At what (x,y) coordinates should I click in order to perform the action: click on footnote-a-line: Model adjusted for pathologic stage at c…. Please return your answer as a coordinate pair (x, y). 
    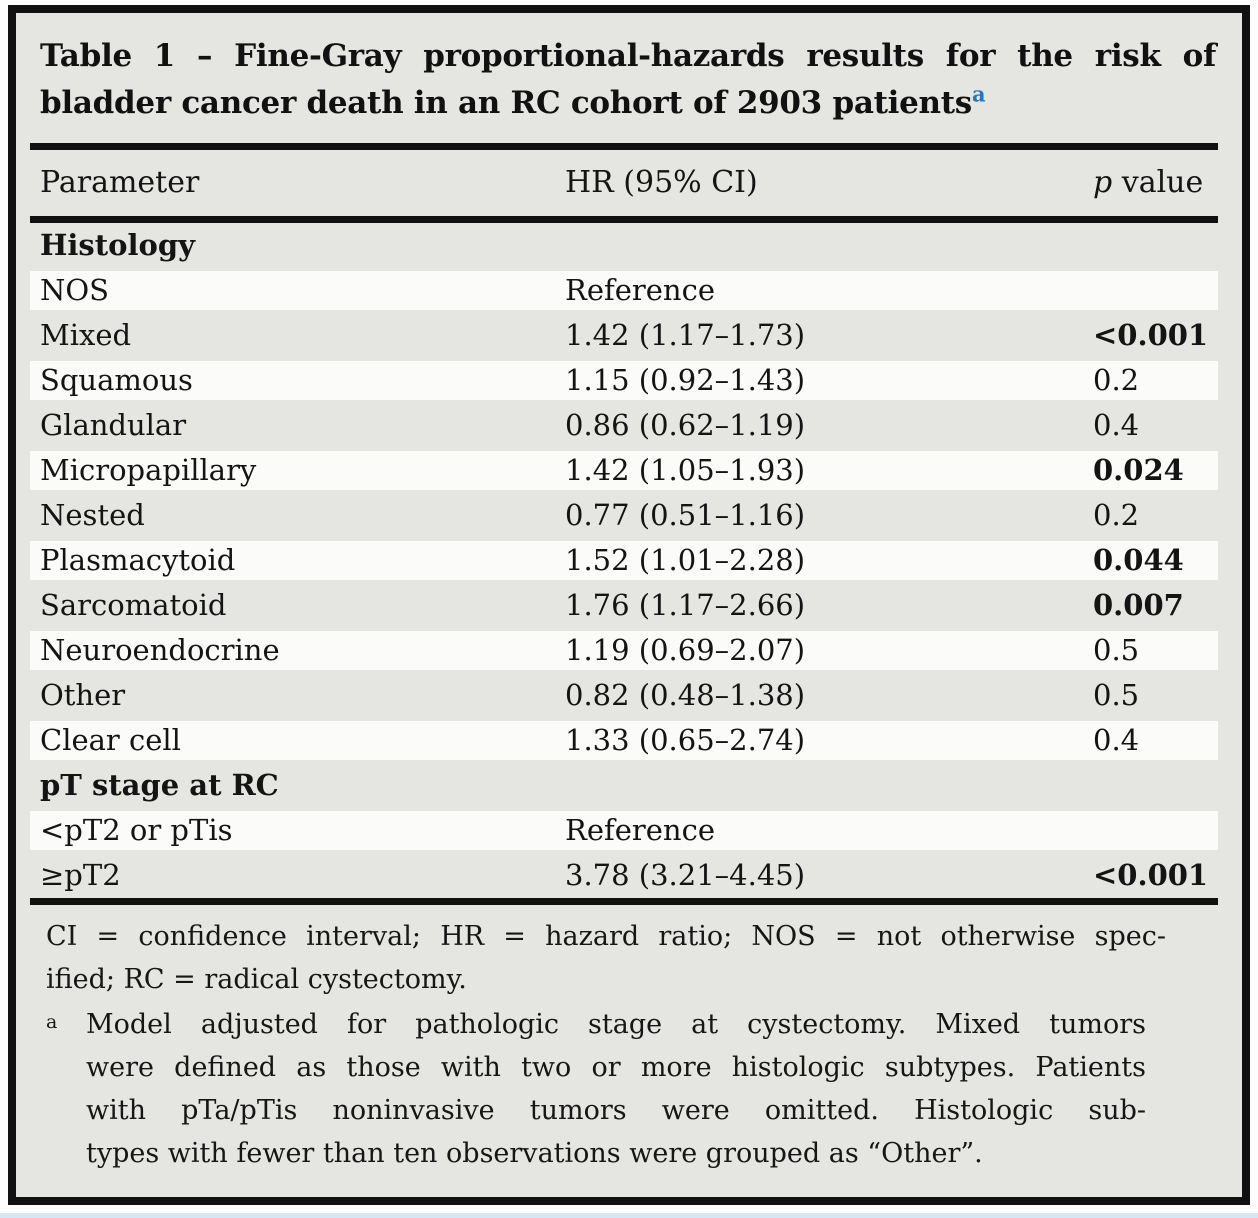
    Looking at the image, I should click on (616, 1024).